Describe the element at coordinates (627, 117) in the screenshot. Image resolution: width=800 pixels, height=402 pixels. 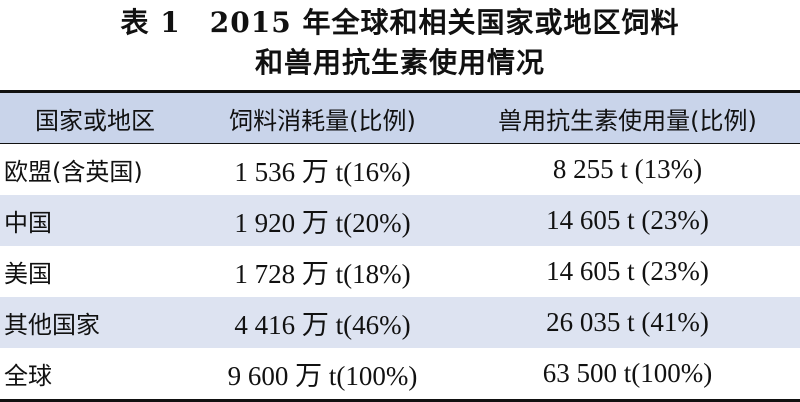
I see `header-antibiotic-use: 兽用抗生素使用量(比例)` at that location.